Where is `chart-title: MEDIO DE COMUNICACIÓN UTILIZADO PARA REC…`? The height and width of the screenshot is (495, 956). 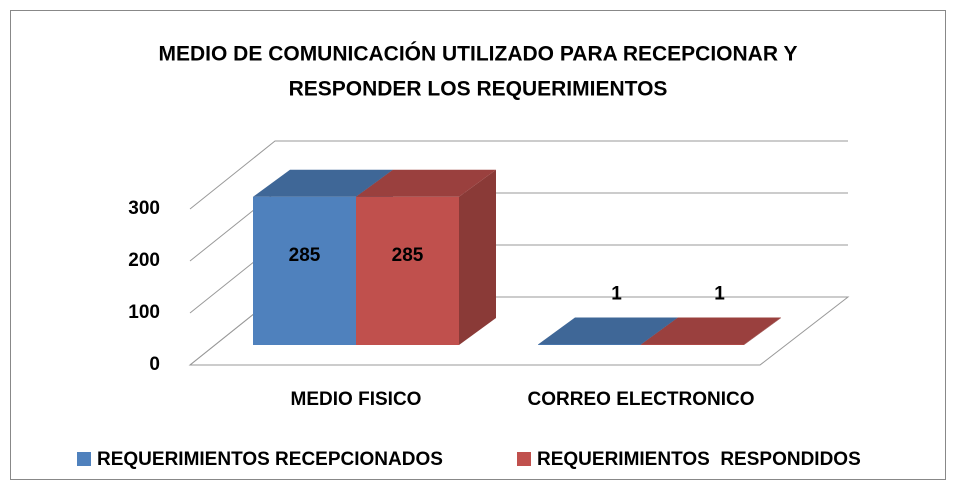
chart-title: MEDIO DE COMUNICACIÓN UTILIZADO PARA REC… is located at coordinates (478, 54).